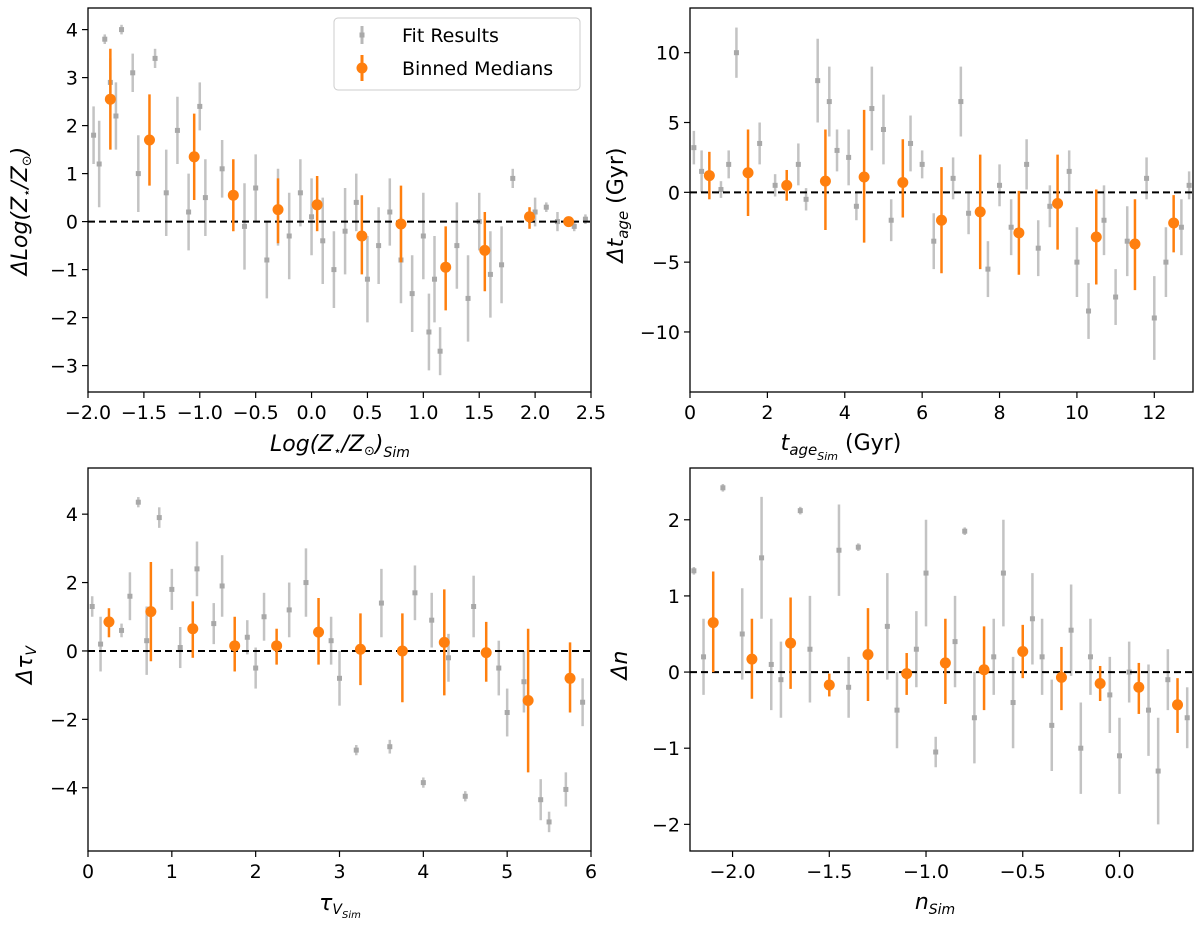 This screenshot has height=926, width=1200. I want to click on x-axis-label: tageSim (Gyr), so click(841, 447).